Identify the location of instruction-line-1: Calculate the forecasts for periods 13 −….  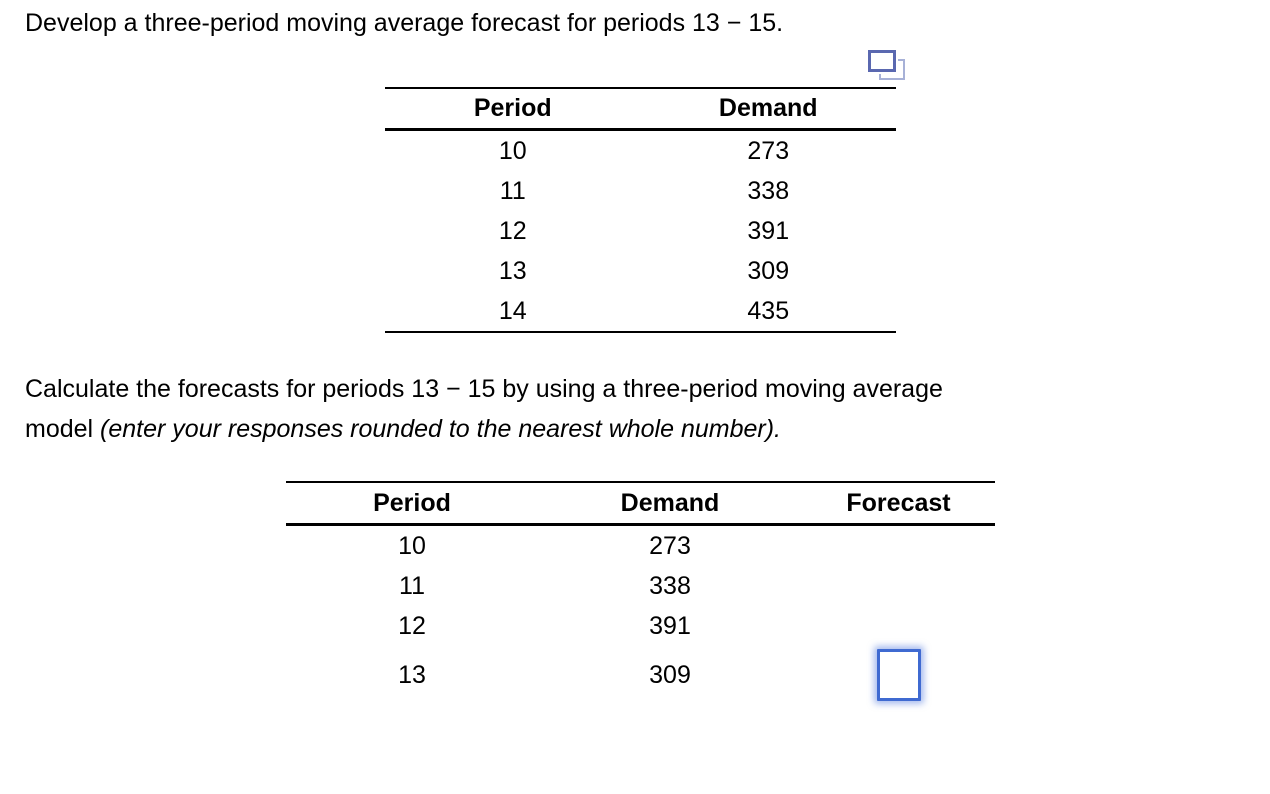
(484, 389).